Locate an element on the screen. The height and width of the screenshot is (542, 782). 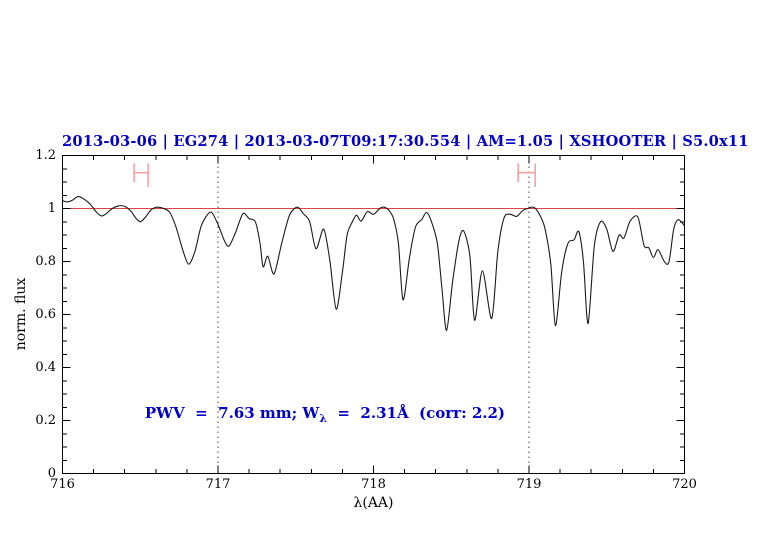
pwv-annotation: PWV = 7.63 mm; Wλ = 2.31Å (corr: 2.2) is located at coordinates (325, 414).